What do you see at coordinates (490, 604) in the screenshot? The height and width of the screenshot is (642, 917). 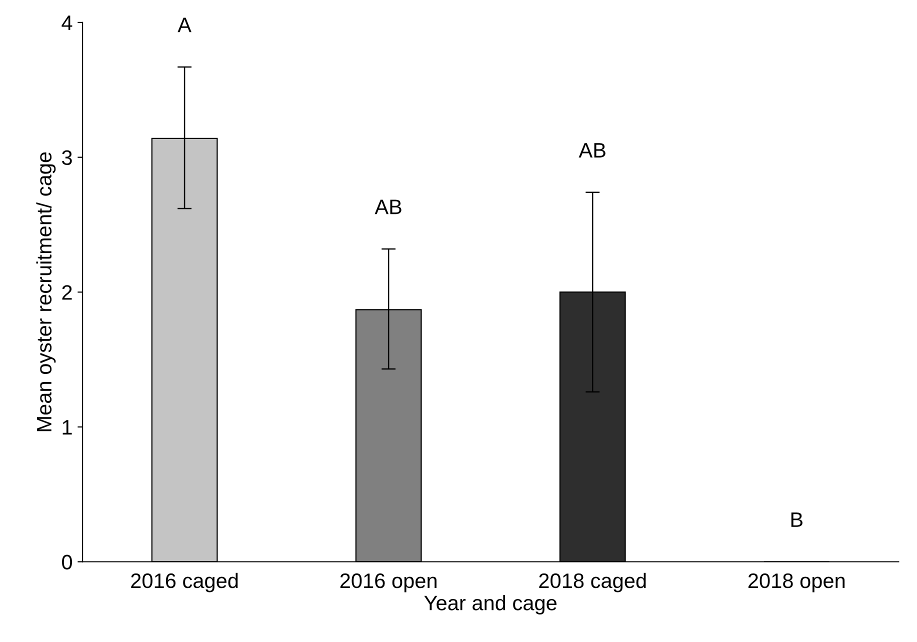 I see `x-axis-title: Year and cage` at bounding box center [490, 604].